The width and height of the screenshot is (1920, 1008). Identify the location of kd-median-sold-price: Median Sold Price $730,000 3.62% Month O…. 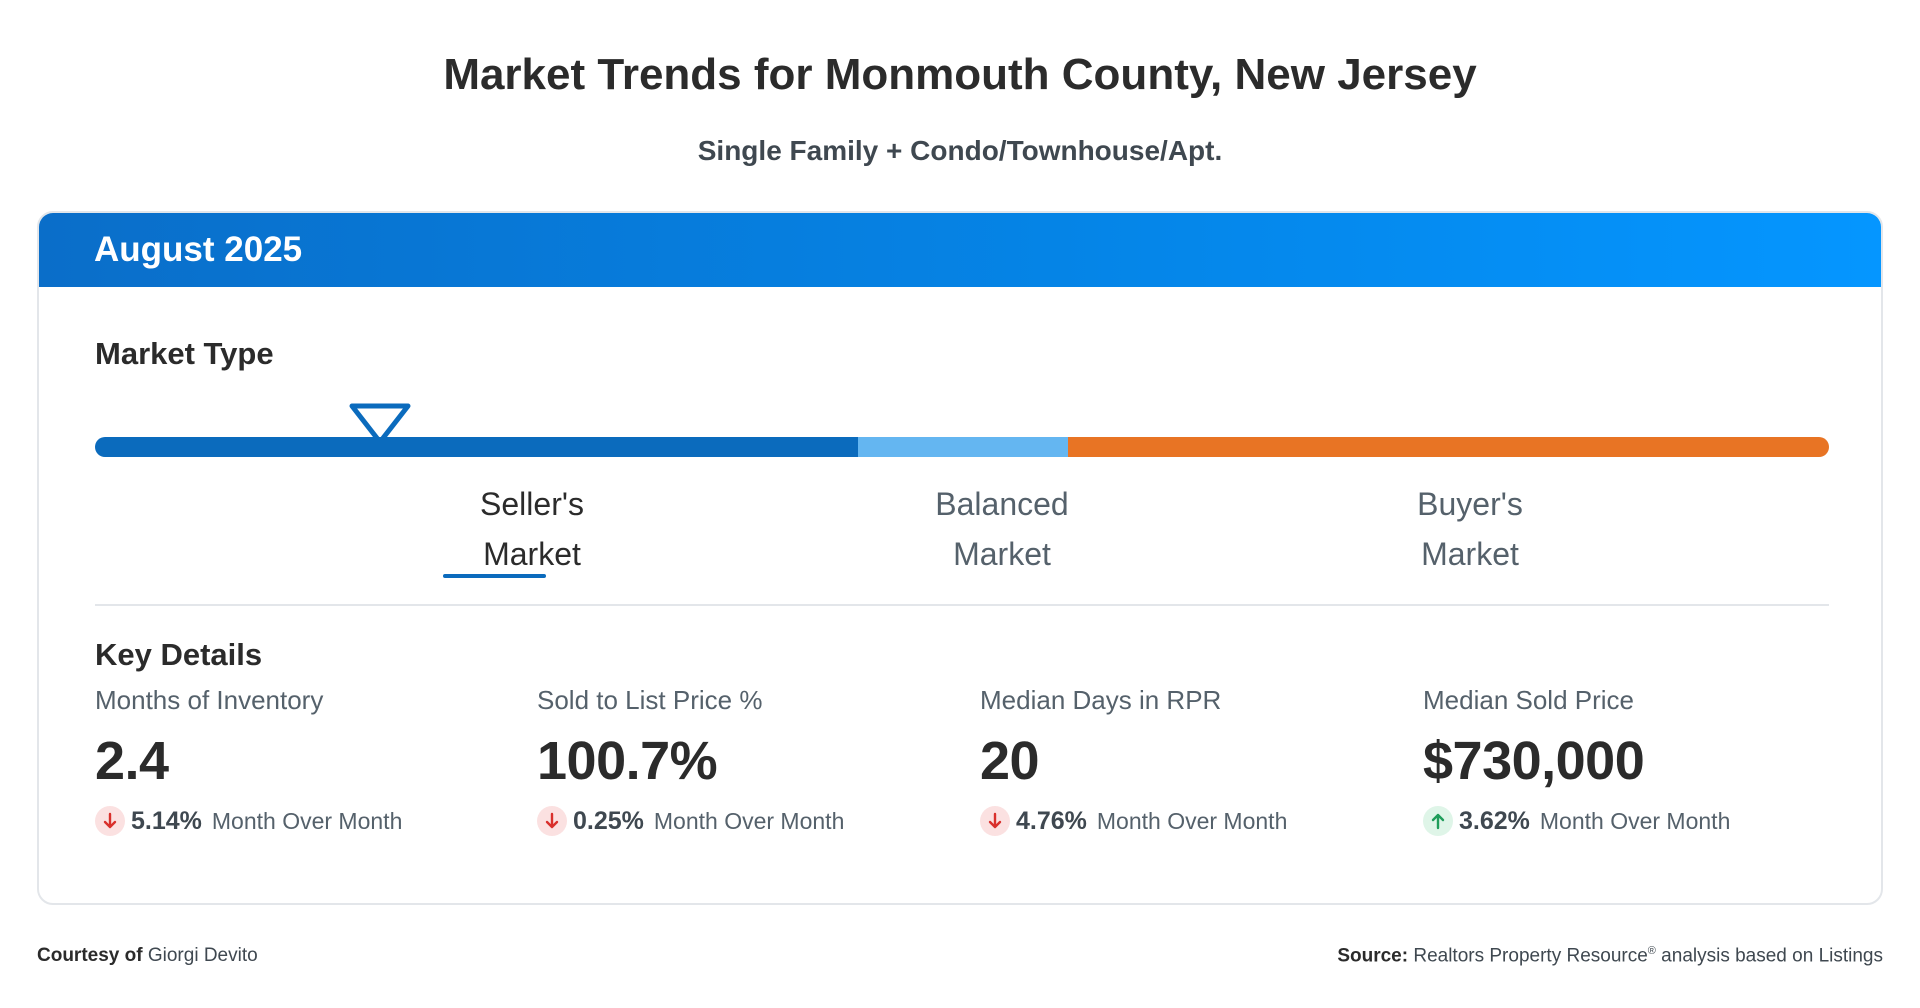
(1623, 760).